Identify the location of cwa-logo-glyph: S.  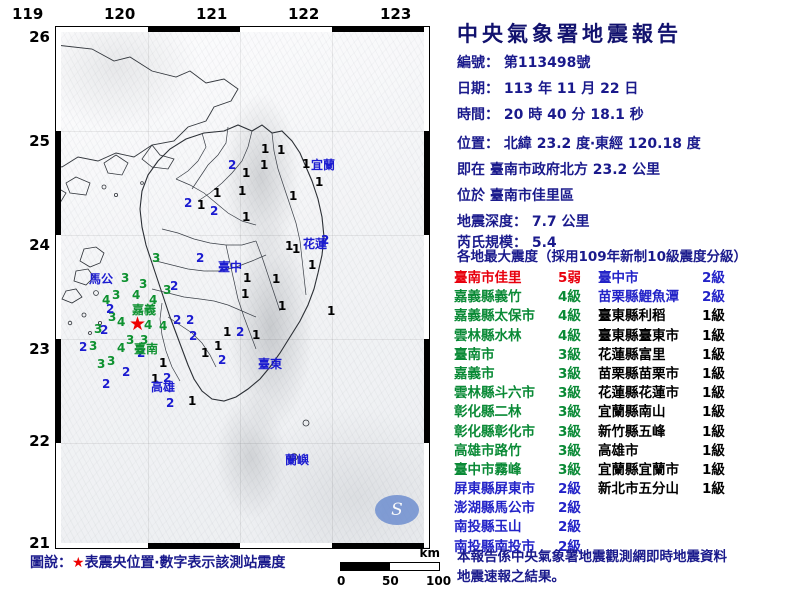
(397, 510).